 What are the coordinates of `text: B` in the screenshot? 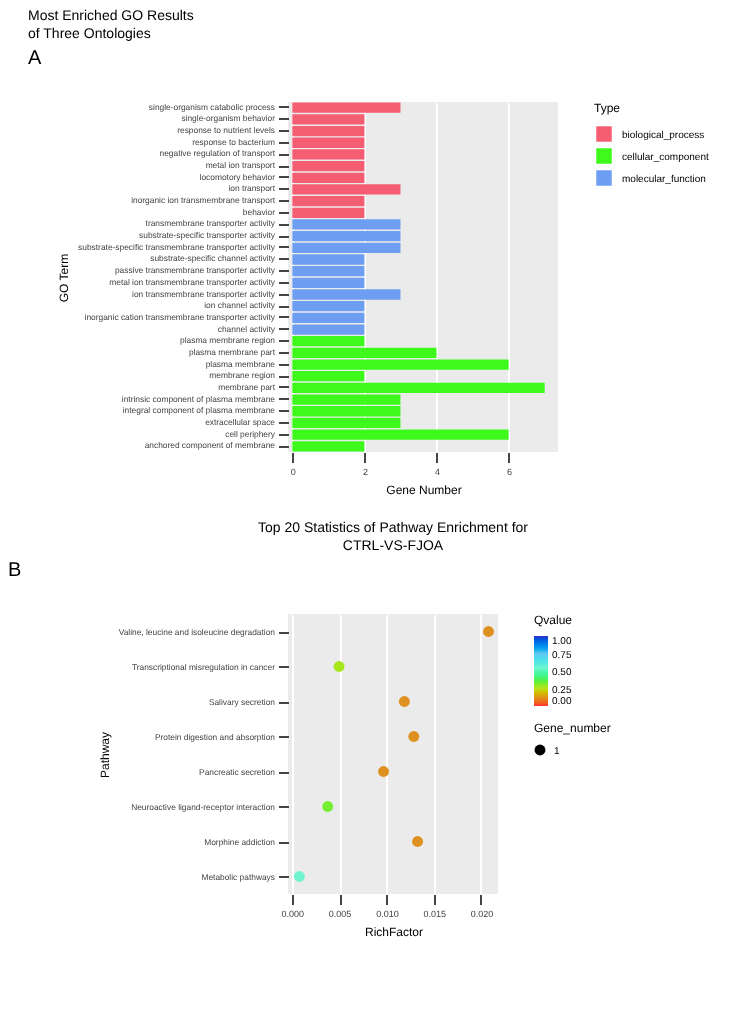 It's located at (15, 571).